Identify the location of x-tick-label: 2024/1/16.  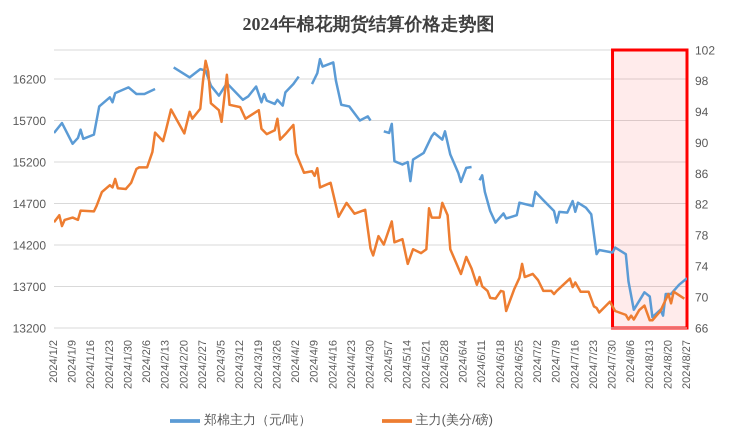
(91, 364).